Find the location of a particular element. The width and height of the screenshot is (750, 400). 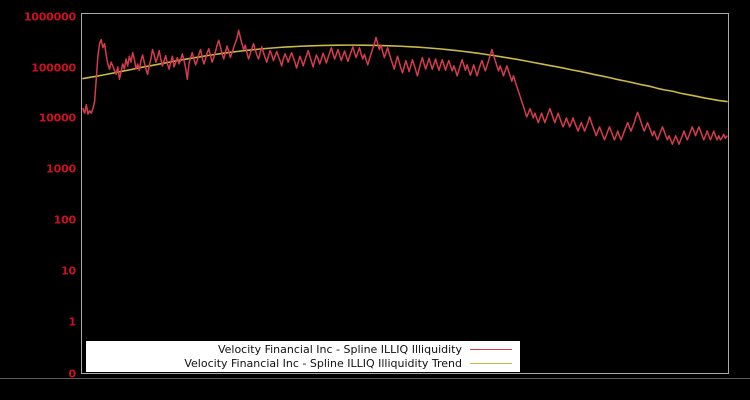

y-axis-tick-label: 0 is located at coordinates (72, 374).